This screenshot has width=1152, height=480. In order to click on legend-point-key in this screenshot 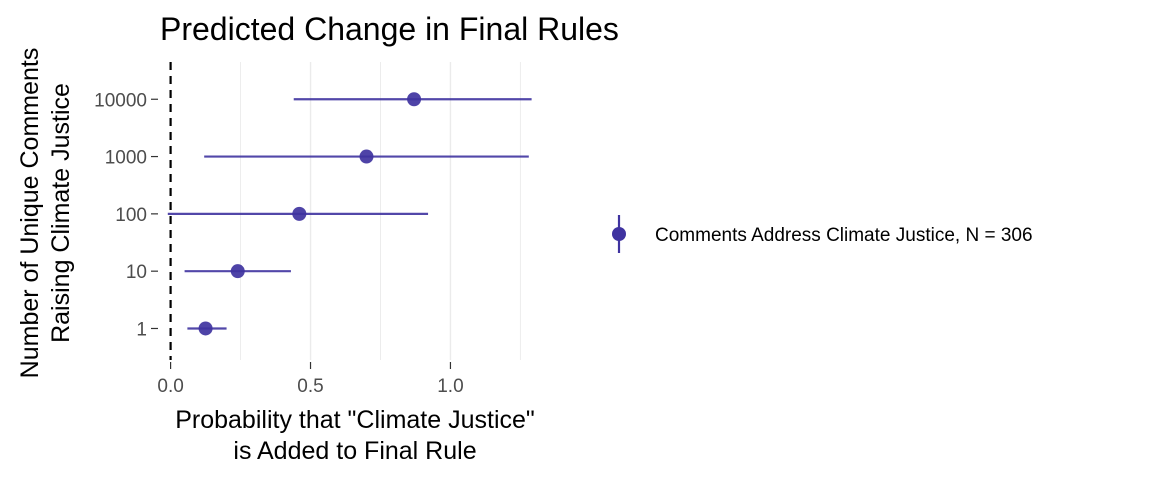, I will do `click(619, 234)`.